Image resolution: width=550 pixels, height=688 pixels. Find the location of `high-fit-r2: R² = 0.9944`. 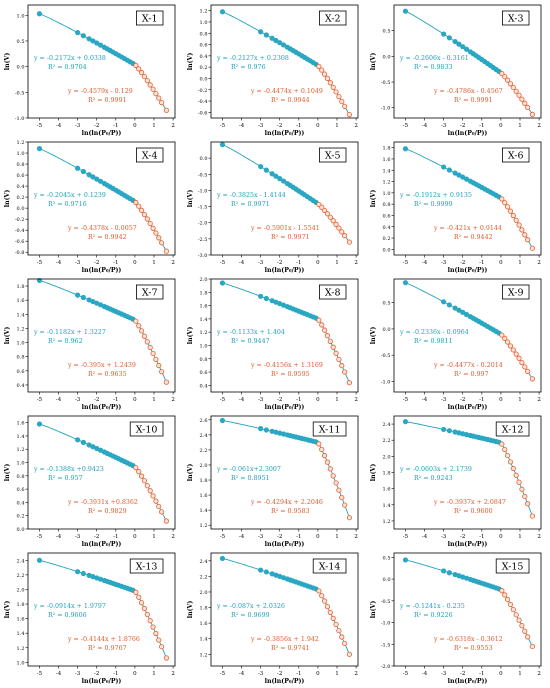

high-fit-r2: R² = 0.9944 is located at coordinates (290, 100).